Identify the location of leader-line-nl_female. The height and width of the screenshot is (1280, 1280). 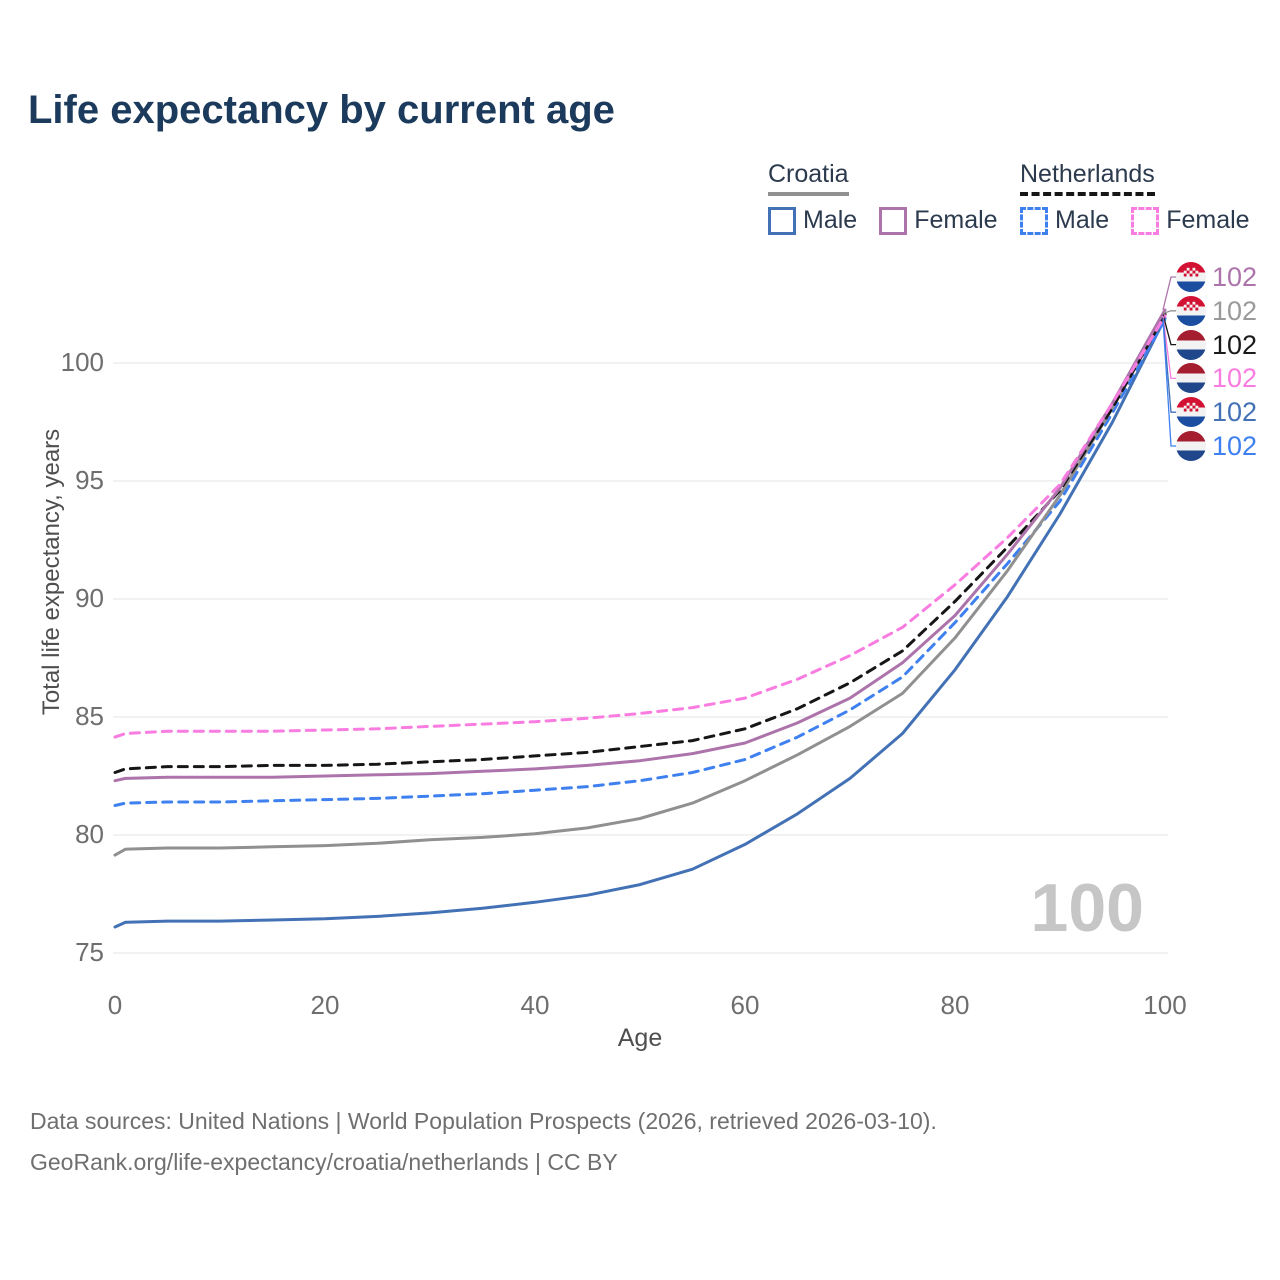
(1169, 347).